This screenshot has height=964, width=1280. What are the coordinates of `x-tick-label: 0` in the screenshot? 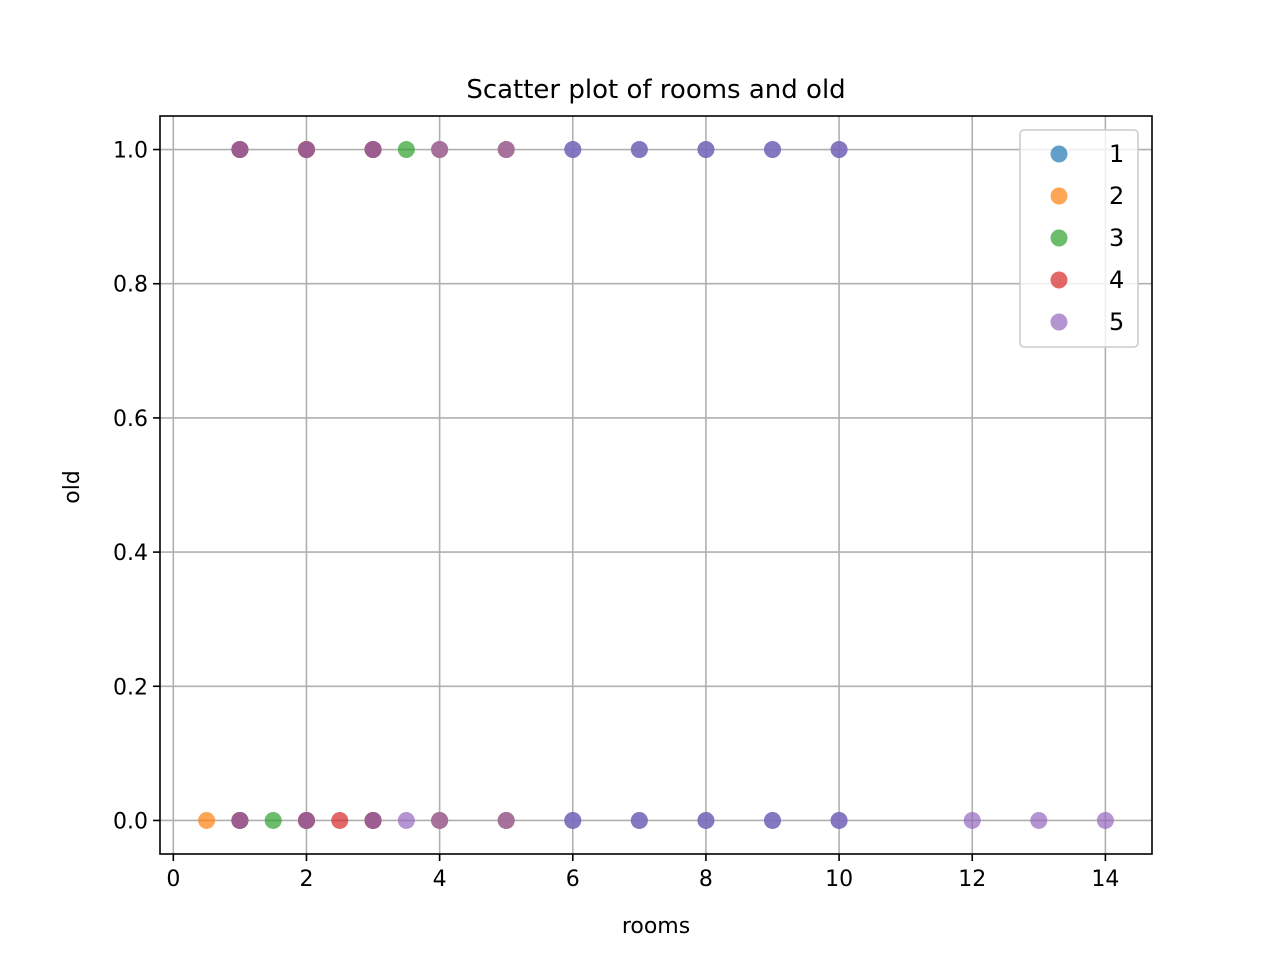 It's located at (173, 879).